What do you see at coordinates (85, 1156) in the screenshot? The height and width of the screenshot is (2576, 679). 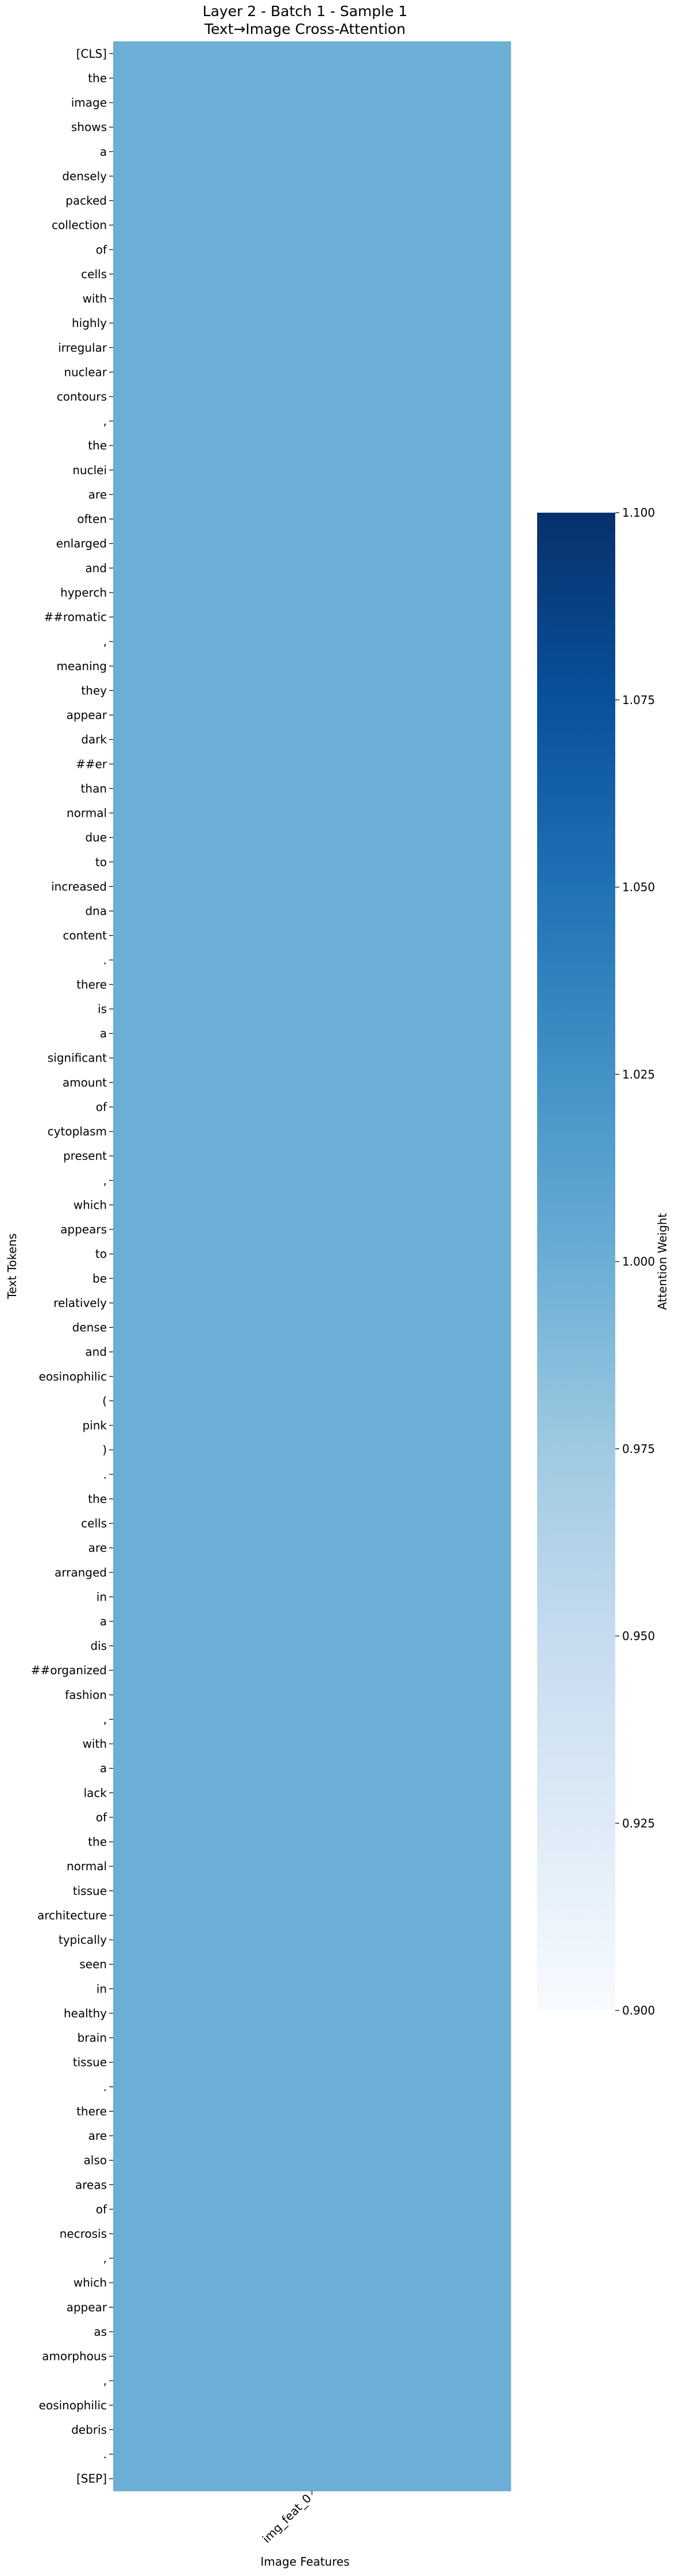 I see `y-tick-label: present` at bounding box center [85, 1156].